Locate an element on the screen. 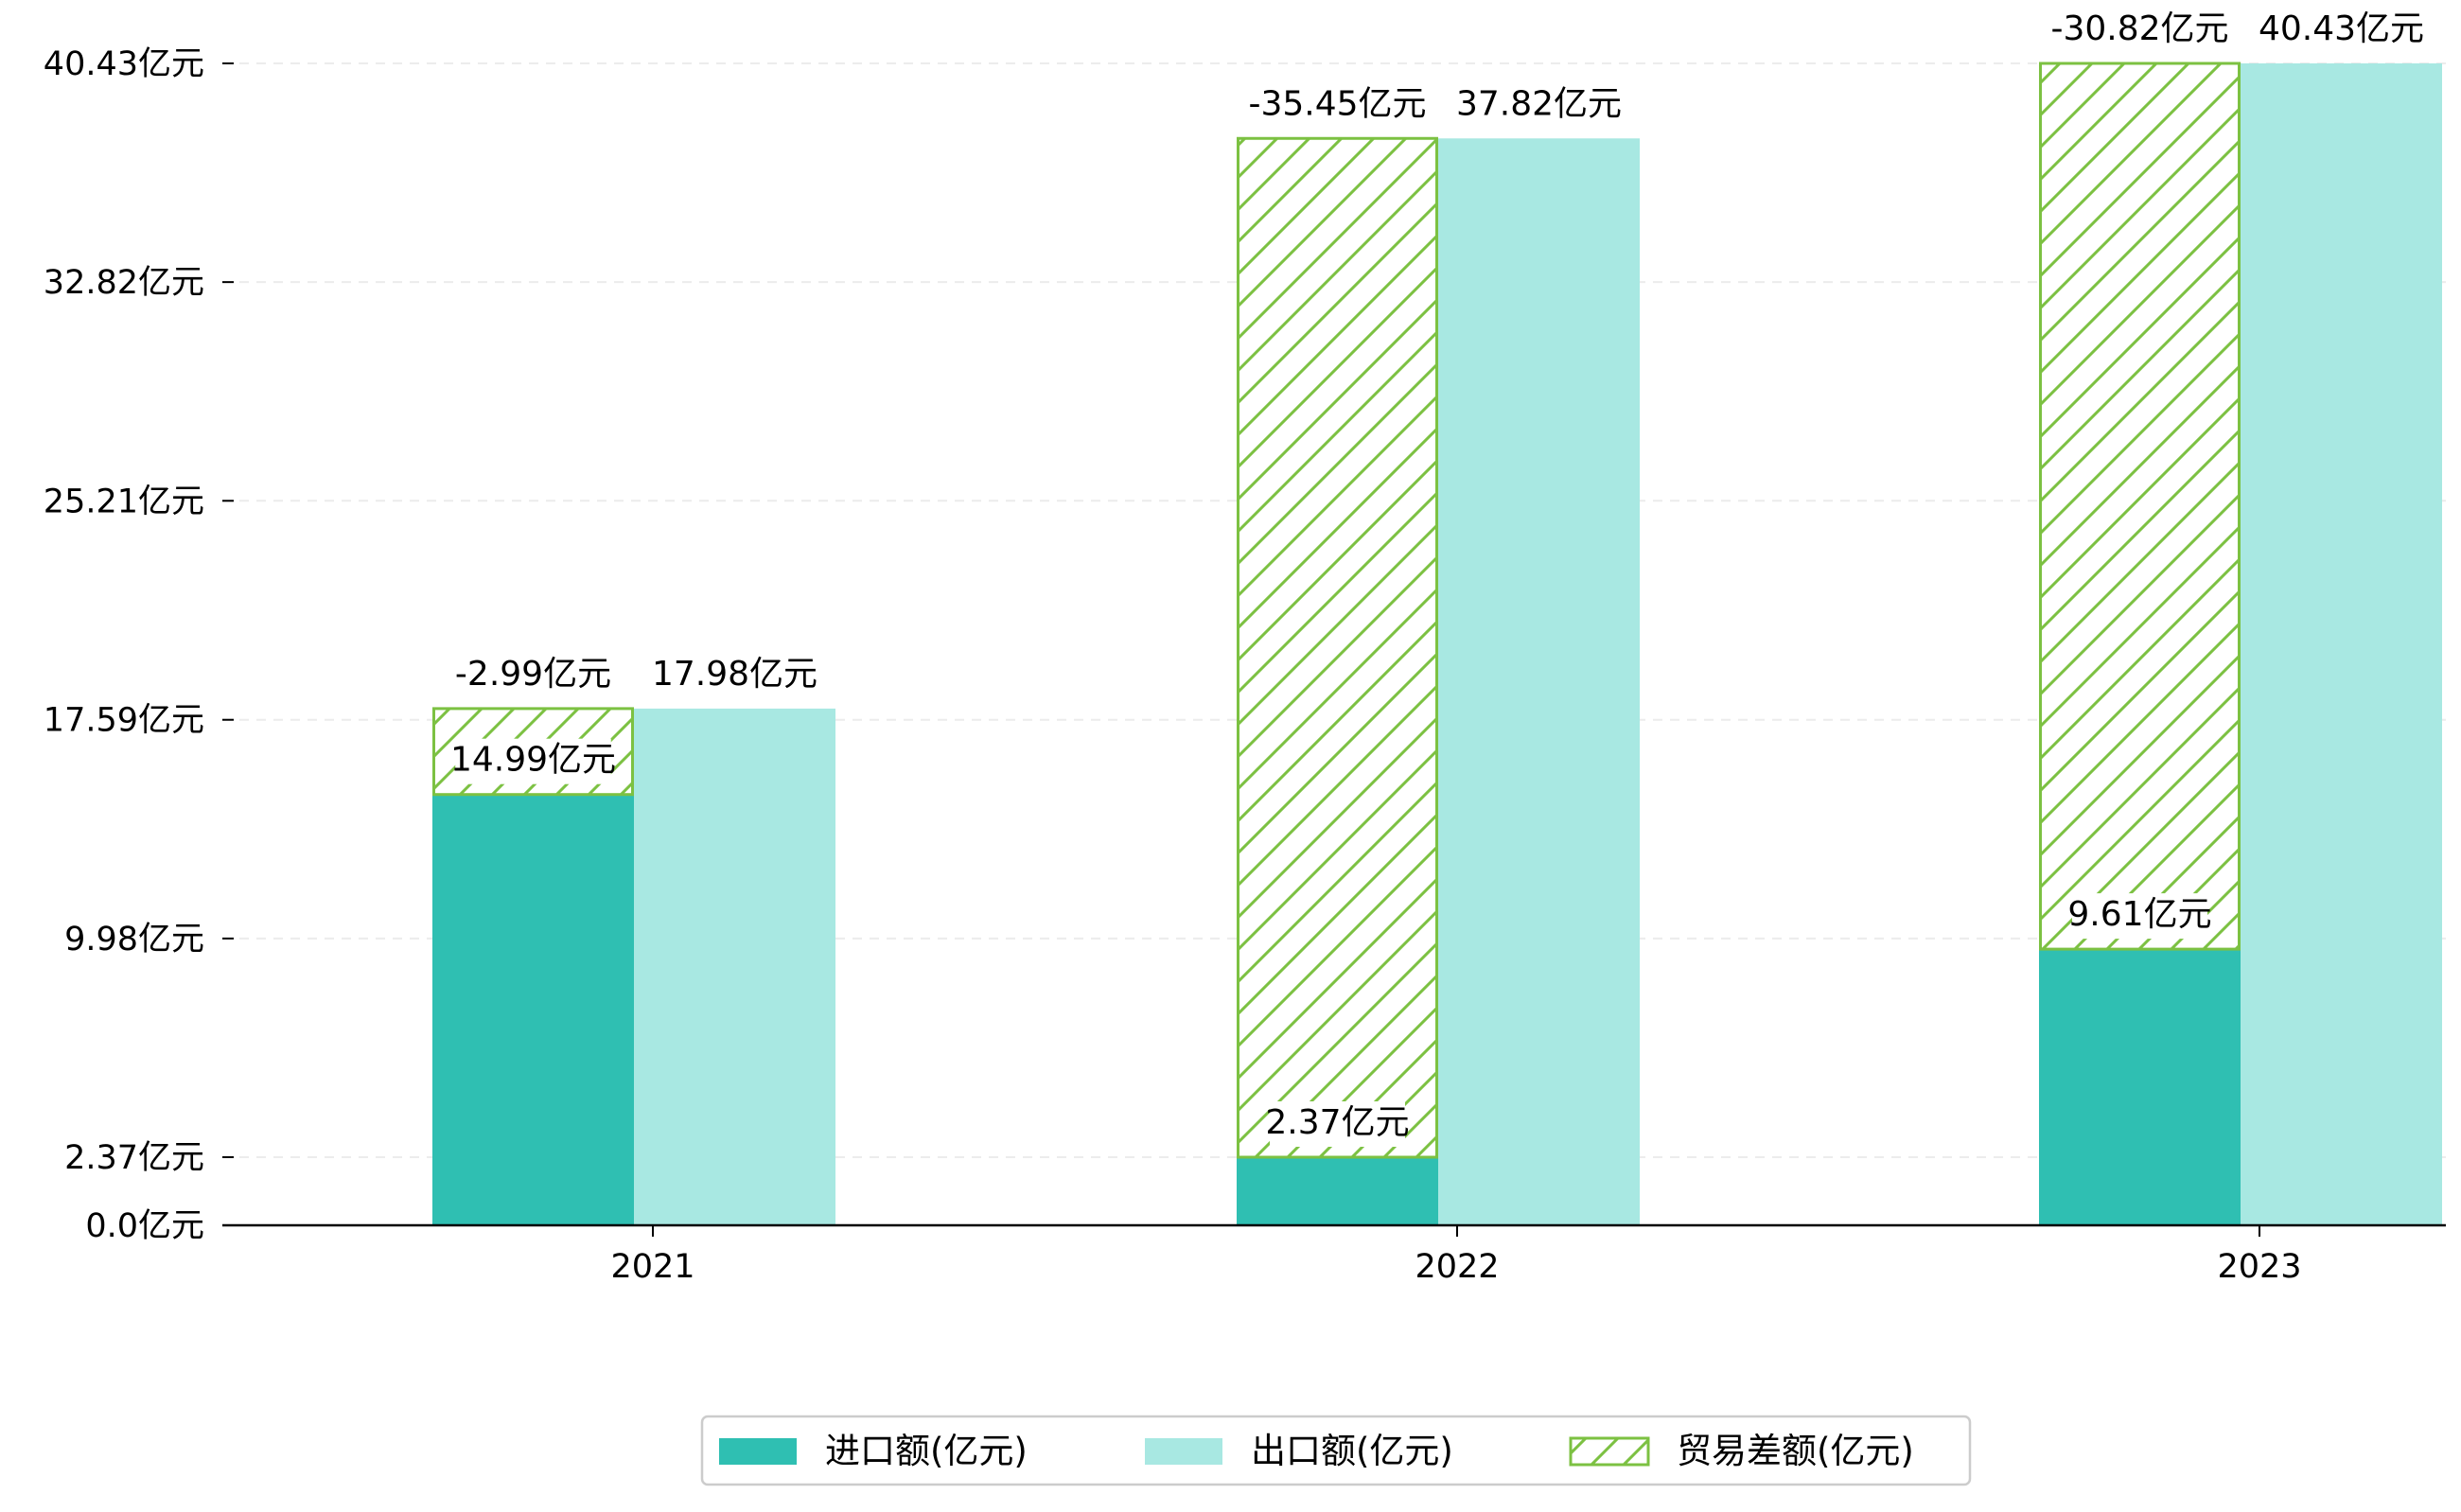 Image resolution: width=2461 pixels, height=1512 pixels. y-tick-label-4: 25.21亿元 is located at coordinates (124, 502).